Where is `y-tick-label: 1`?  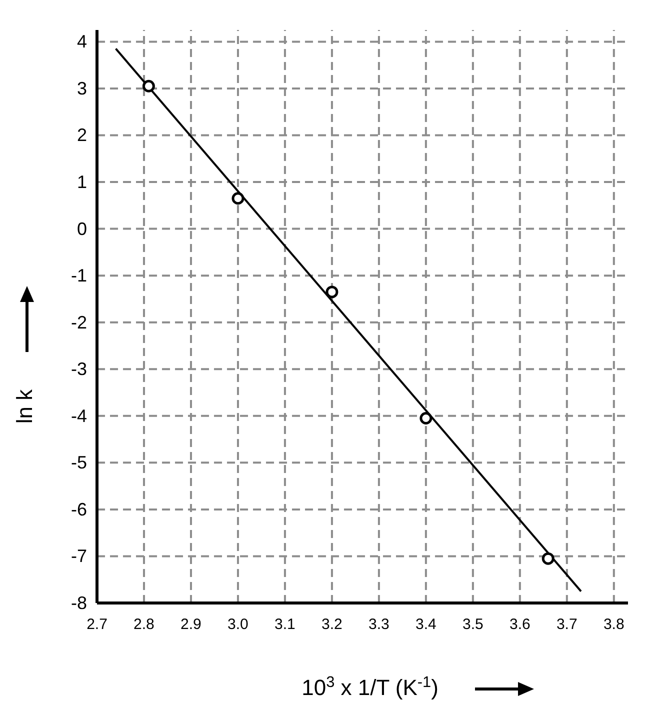 y-tick-label: 1 is located at coordinates (81, 182).